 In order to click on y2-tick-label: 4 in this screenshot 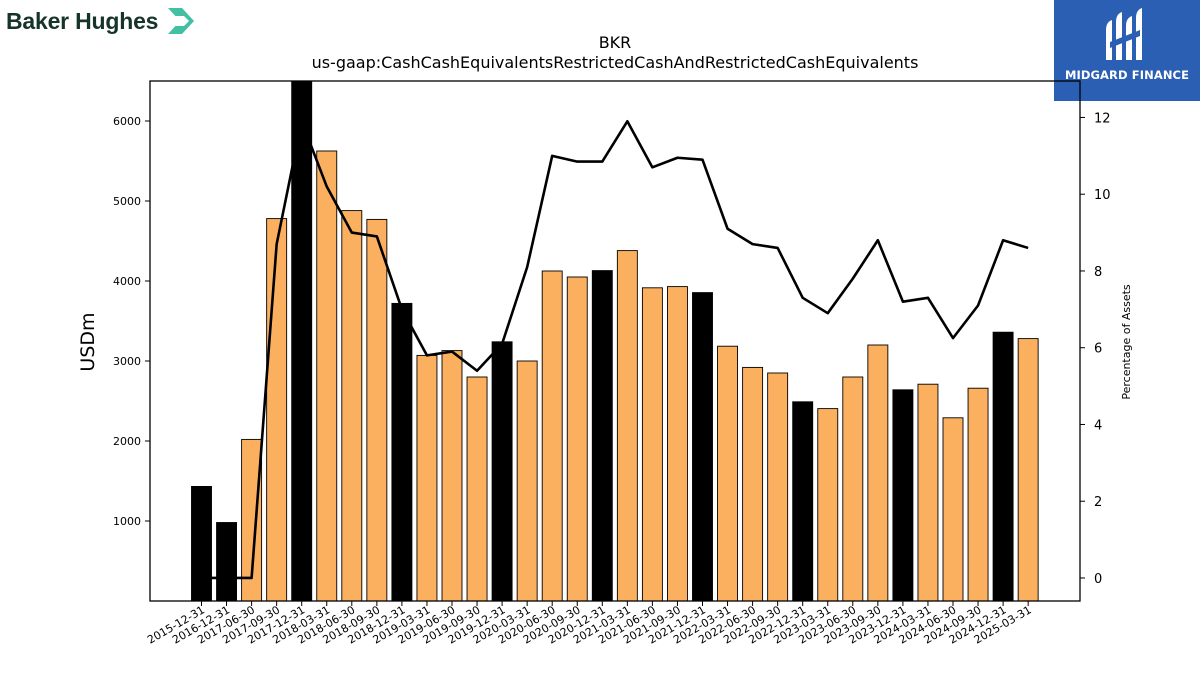, I will do `click(1098, 425)`.